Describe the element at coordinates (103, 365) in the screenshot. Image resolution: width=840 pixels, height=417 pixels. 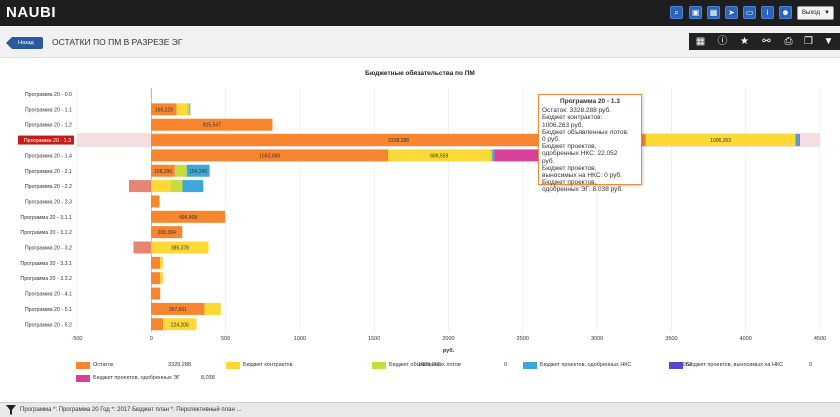
I see `legend-label: Остаток` at that location.